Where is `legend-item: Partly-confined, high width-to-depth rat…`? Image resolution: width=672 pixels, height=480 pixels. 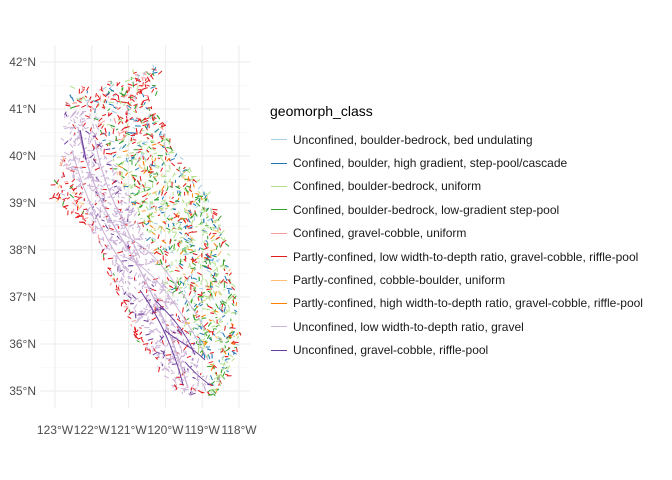
legend-item: Partly-confined, high width-to-depth rat… is located at coordinates (456, 303).